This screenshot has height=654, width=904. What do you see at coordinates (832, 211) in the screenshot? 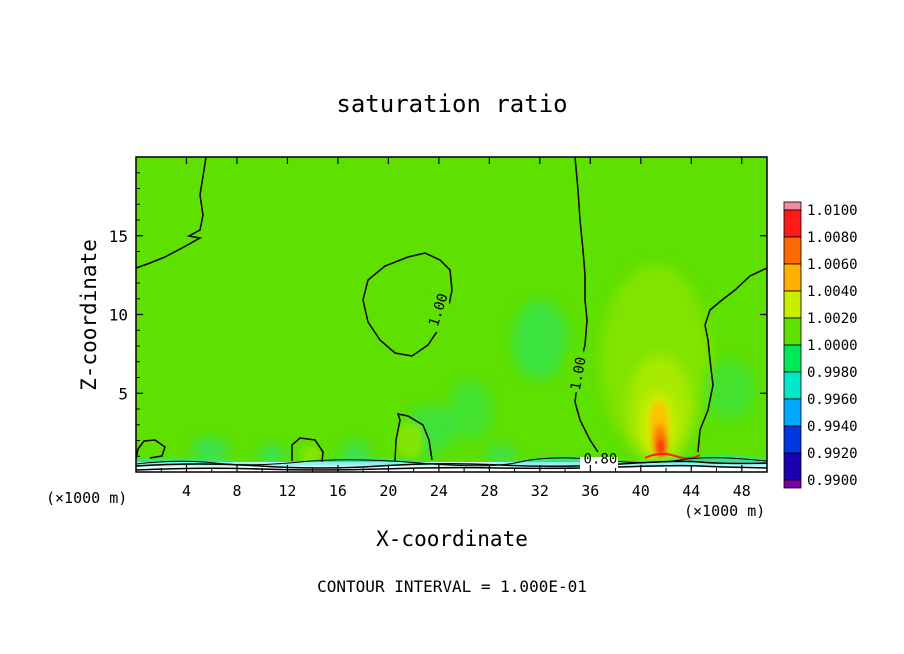
I see `colorbar-level-0: 1.0100` at bounding box center [832, 211].